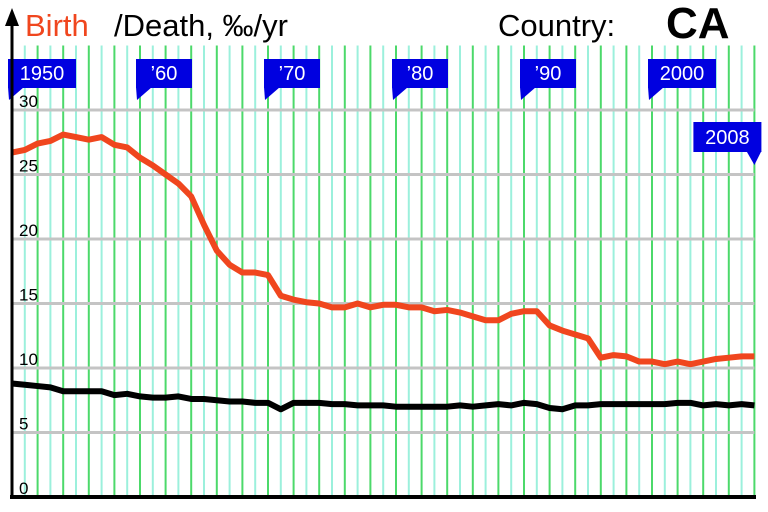 Image resolution: width=768 pixels, height=512 pixels. What do you see at coordinates (28, 101) in the screenshot?
I see `y-tick-label: 30` at bounding box center [28, 101].